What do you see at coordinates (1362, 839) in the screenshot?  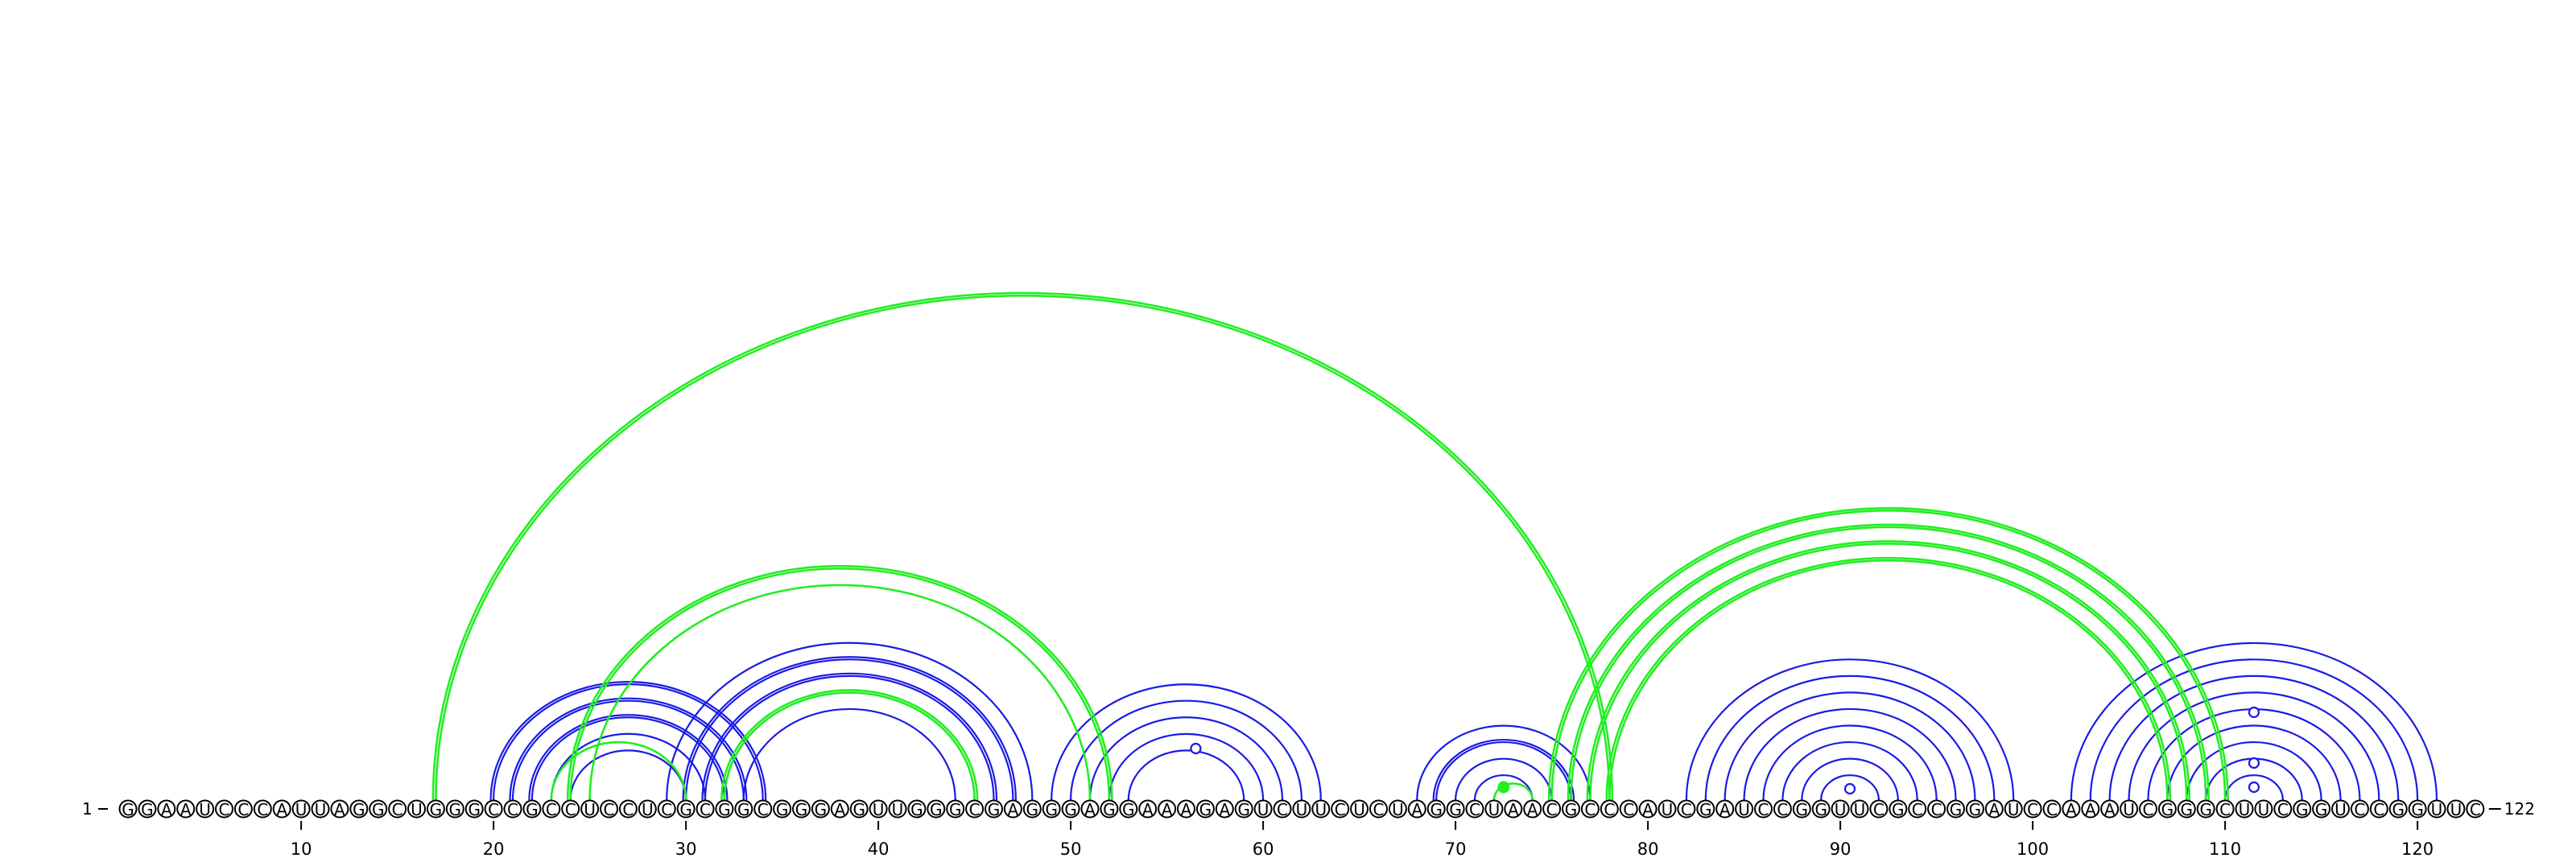 I see `position-axis: 10 20 30 40 50 60 70 80 90 100 110 120` at bounding box center [1362, 839].